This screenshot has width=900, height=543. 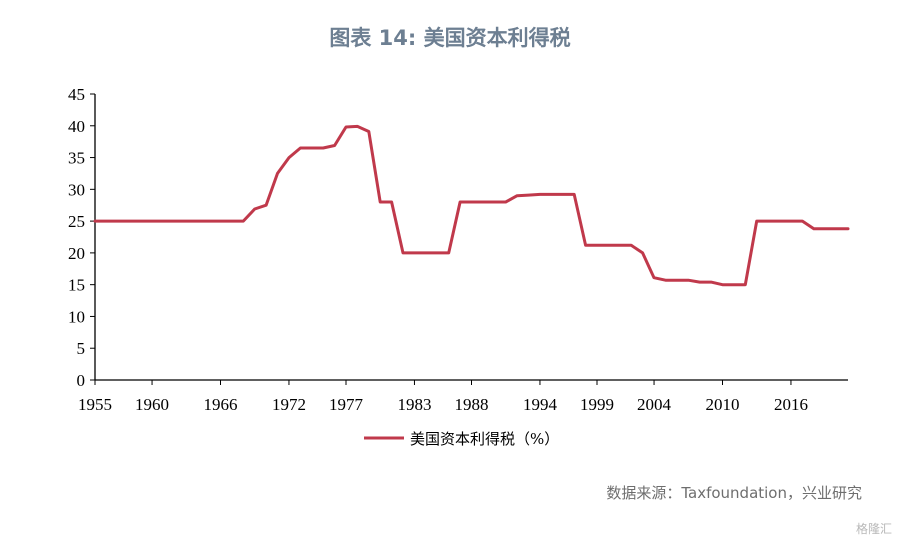 What do you see at coordinates (873, 529) in the screenshot?
I see `watermark-logo: 格隆汇` at bounding box center [873, 529].